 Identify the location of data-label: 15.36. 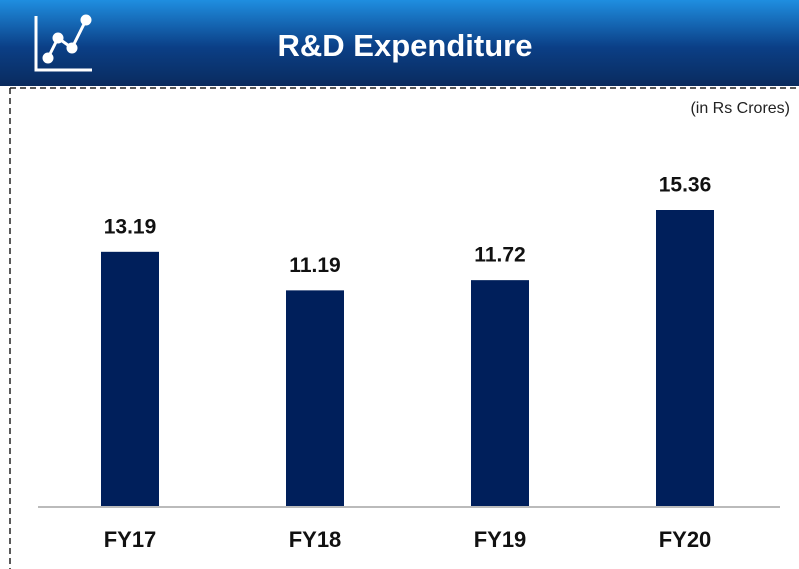
(685, 185).